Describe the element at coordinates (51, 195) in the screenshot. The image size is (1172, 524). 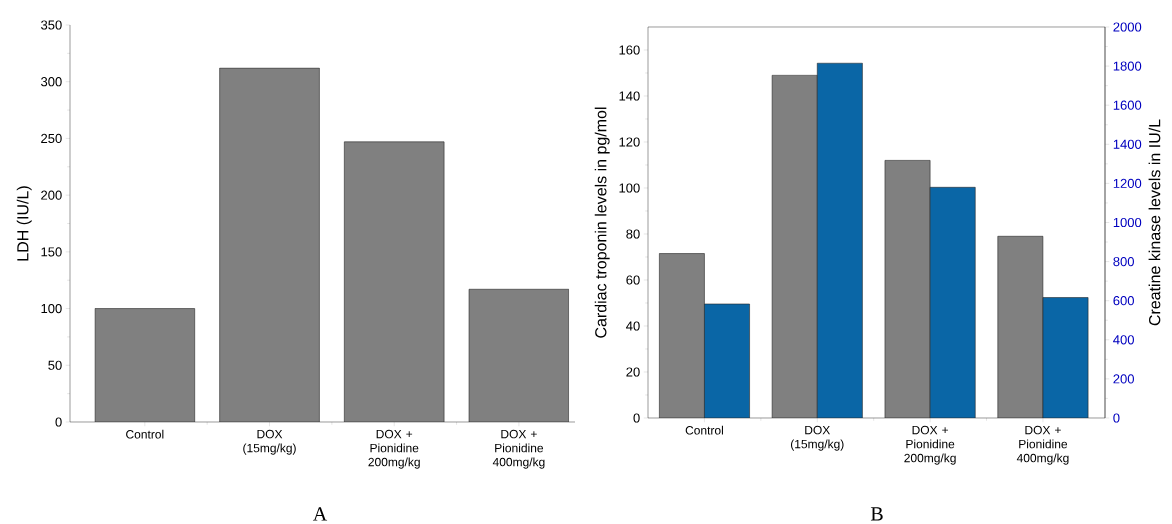
I see `y-tick-label: 200` at that location.